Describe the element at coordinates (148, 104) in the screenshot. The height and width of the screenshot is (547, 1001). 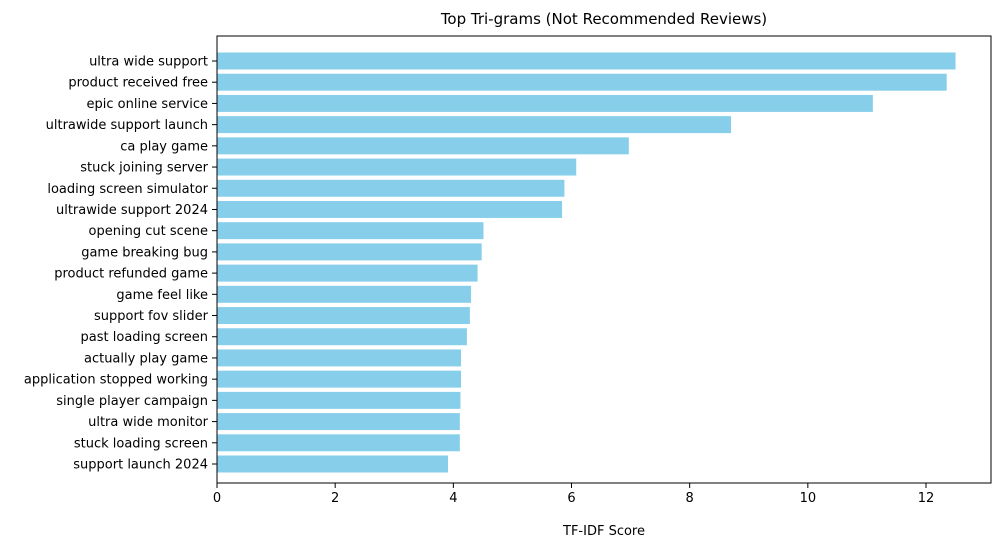
I see `y-tick-label: epic online service` at that location.